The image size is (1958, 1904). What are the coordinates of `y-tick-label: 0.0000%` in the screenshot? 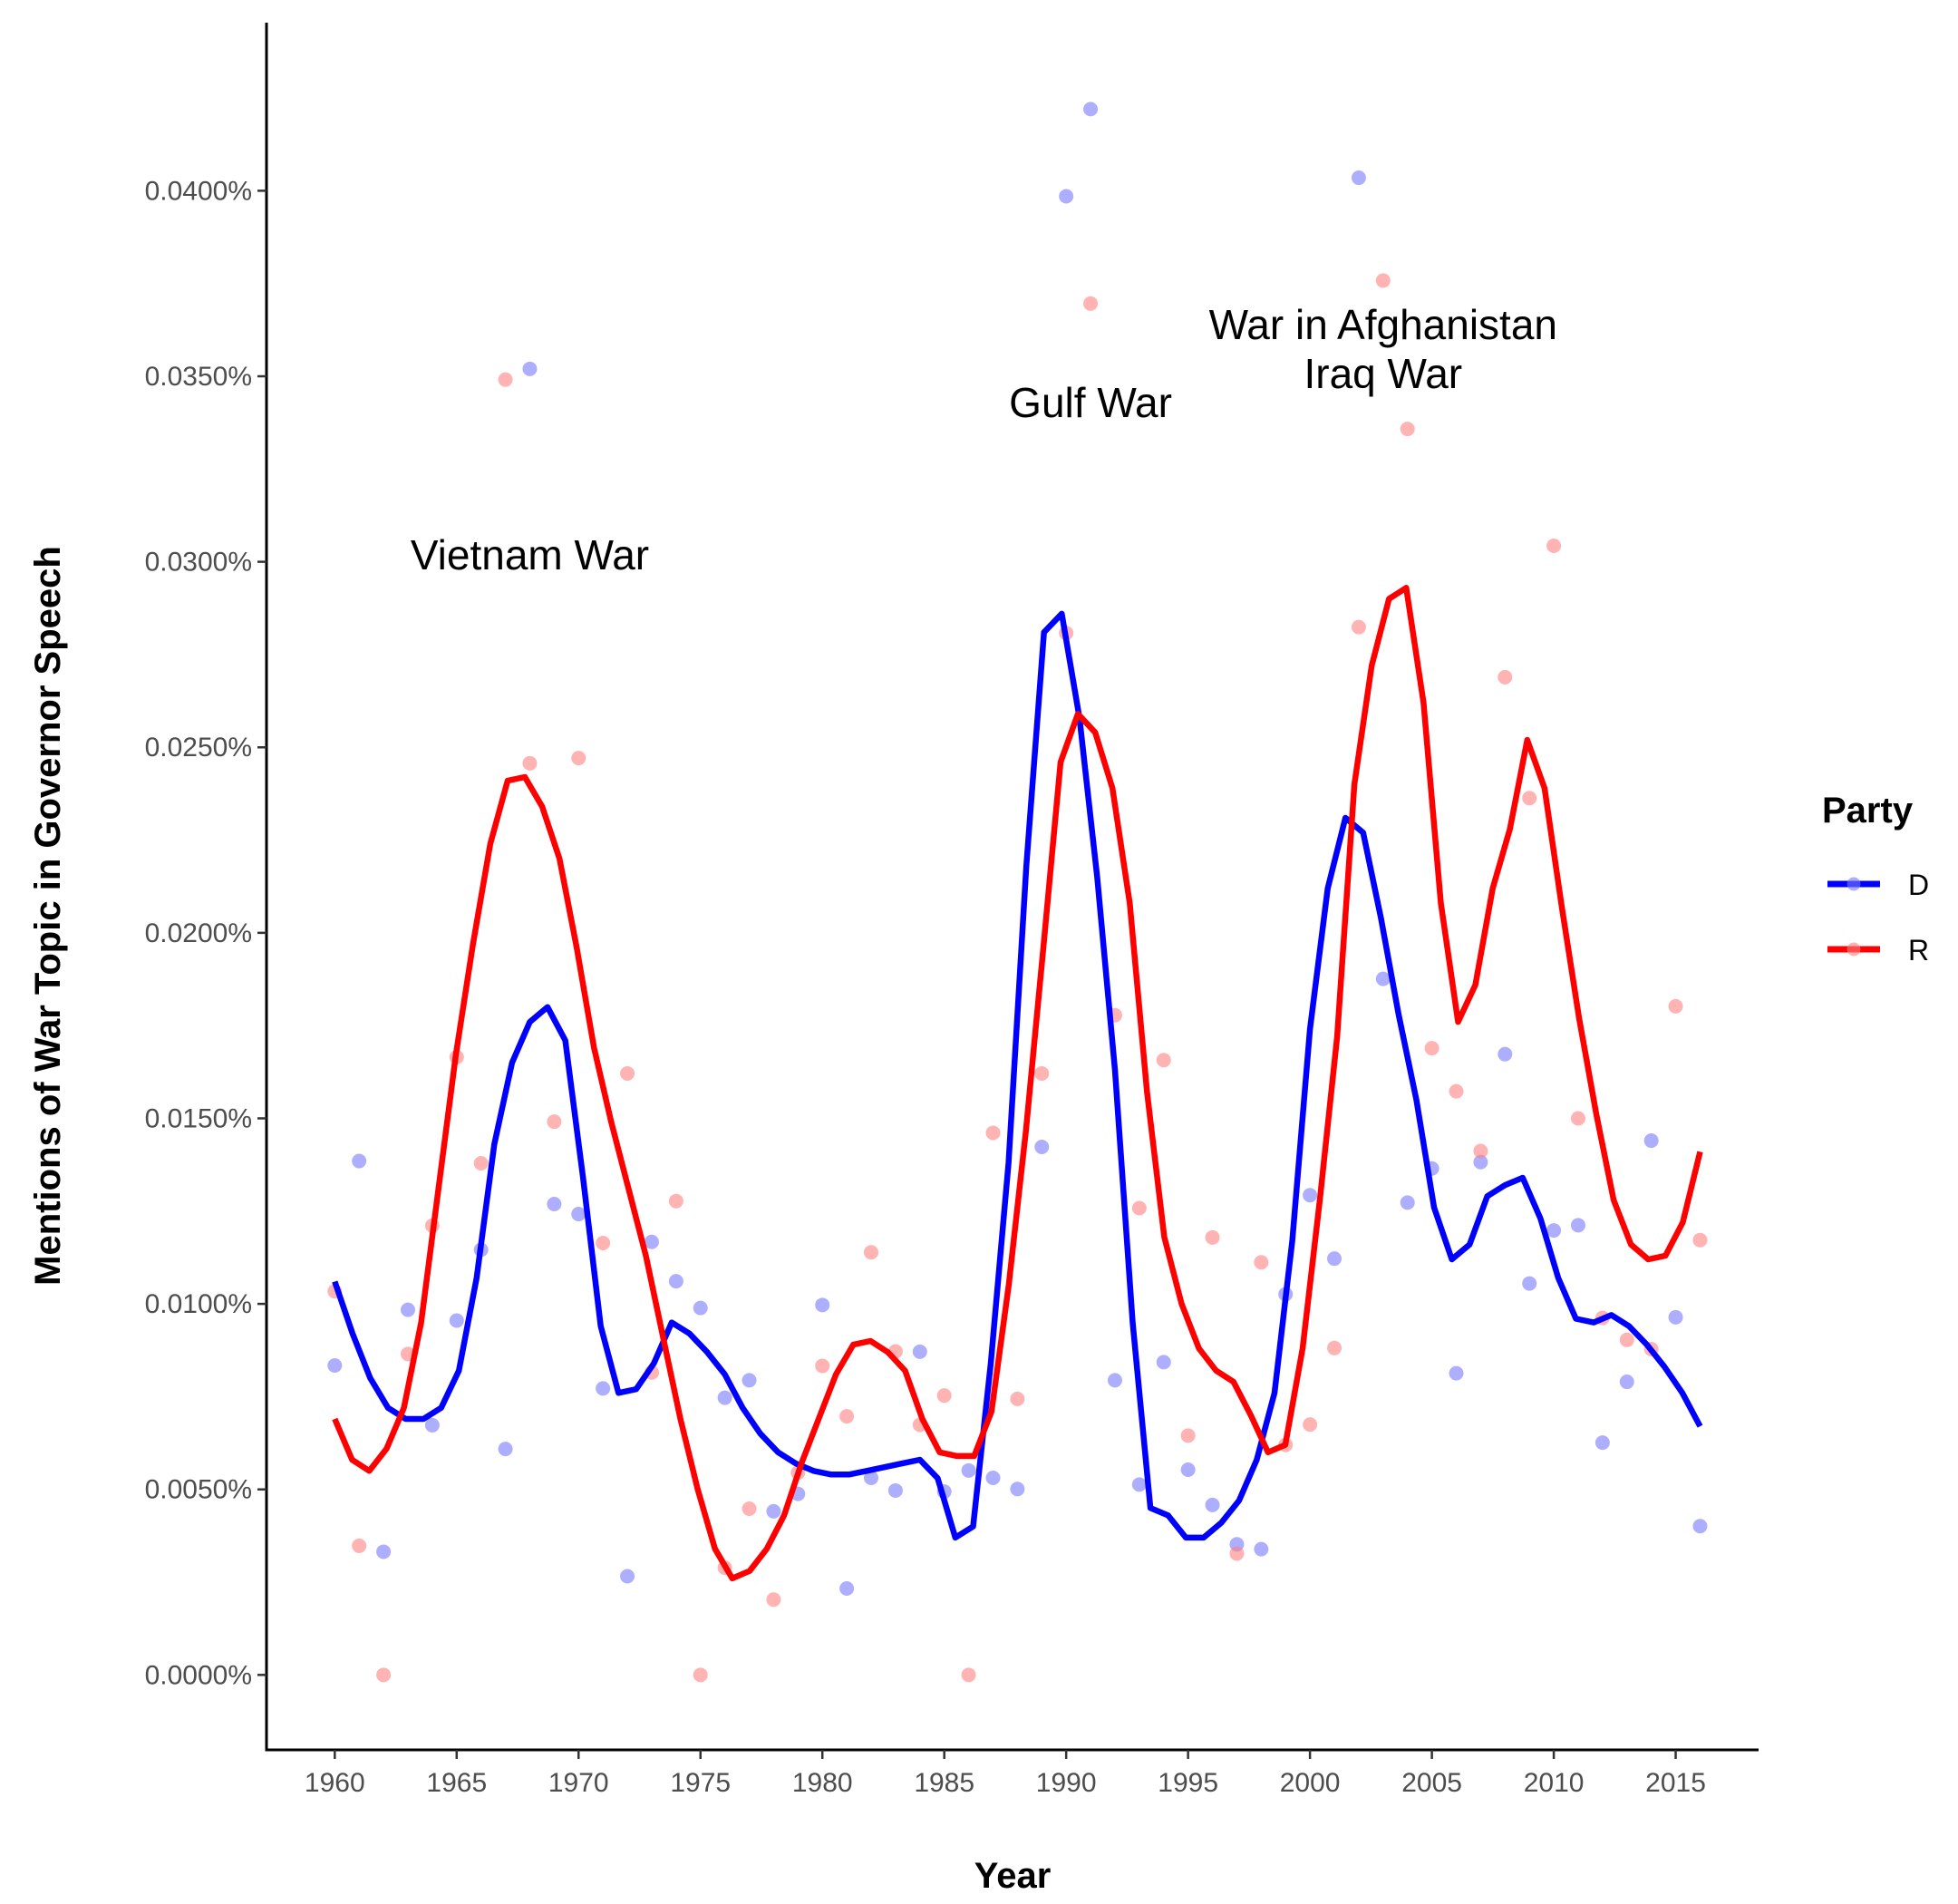 It's located at (198, 1675).